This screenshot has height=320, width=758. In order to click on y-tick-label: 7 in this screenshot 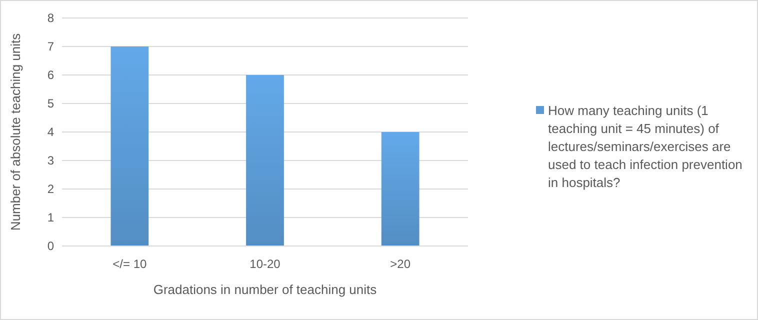, I will do `click(50, 47)`.